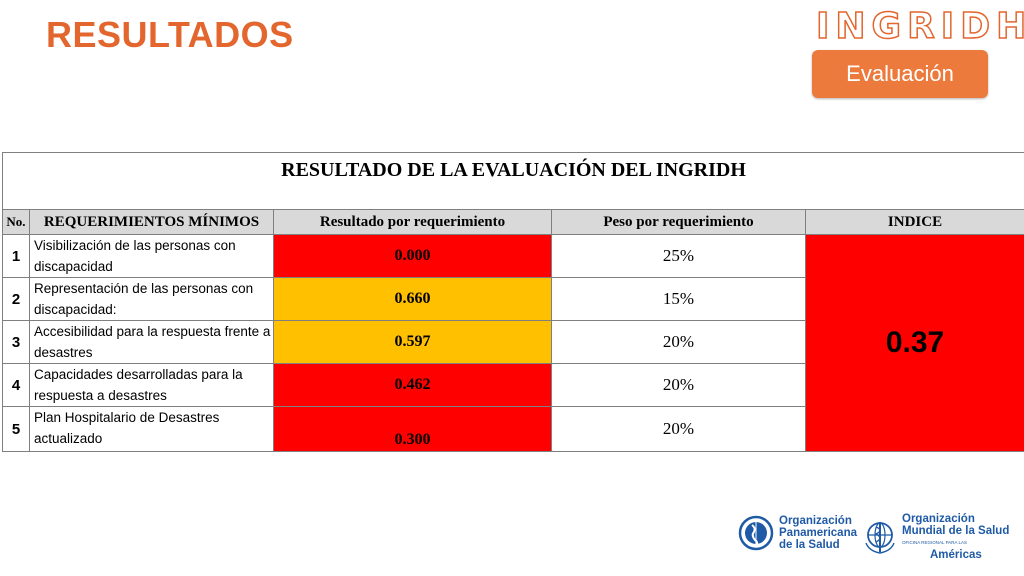 The width and height of the screenshot is (1024, 576). Describe the element at coordinates (512, 181) in the screenshot. I see `table-caption: RESULTADO DE LA EVALUACIÓN DEL INGRIDH` at that location.